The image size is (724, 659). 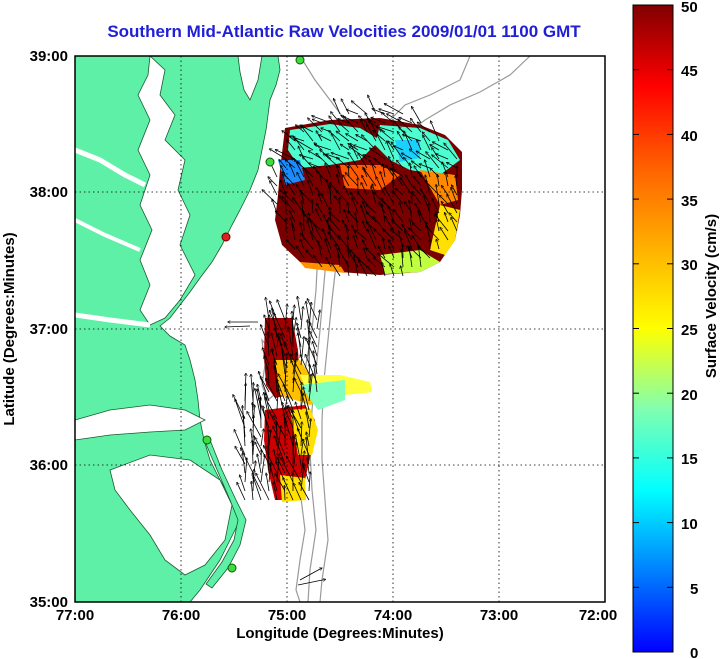 What do you see at coordinates (140, 422) in the screenshot?
I see `albemarle-sound` at bounding box center [140, 422].